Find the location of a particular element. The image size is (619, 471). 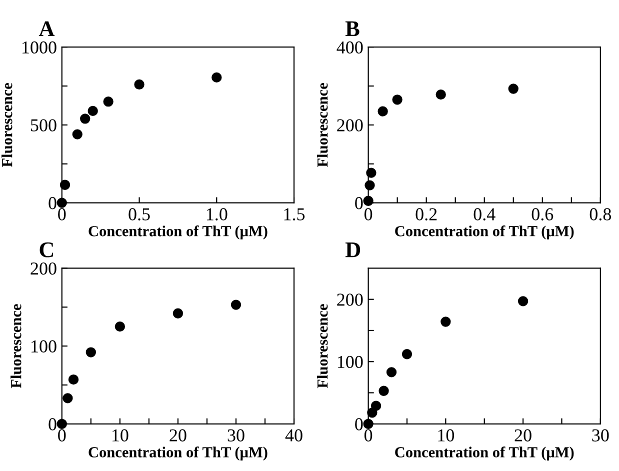

x-tick-label: 0.5 is located at coordinates (139, 214).